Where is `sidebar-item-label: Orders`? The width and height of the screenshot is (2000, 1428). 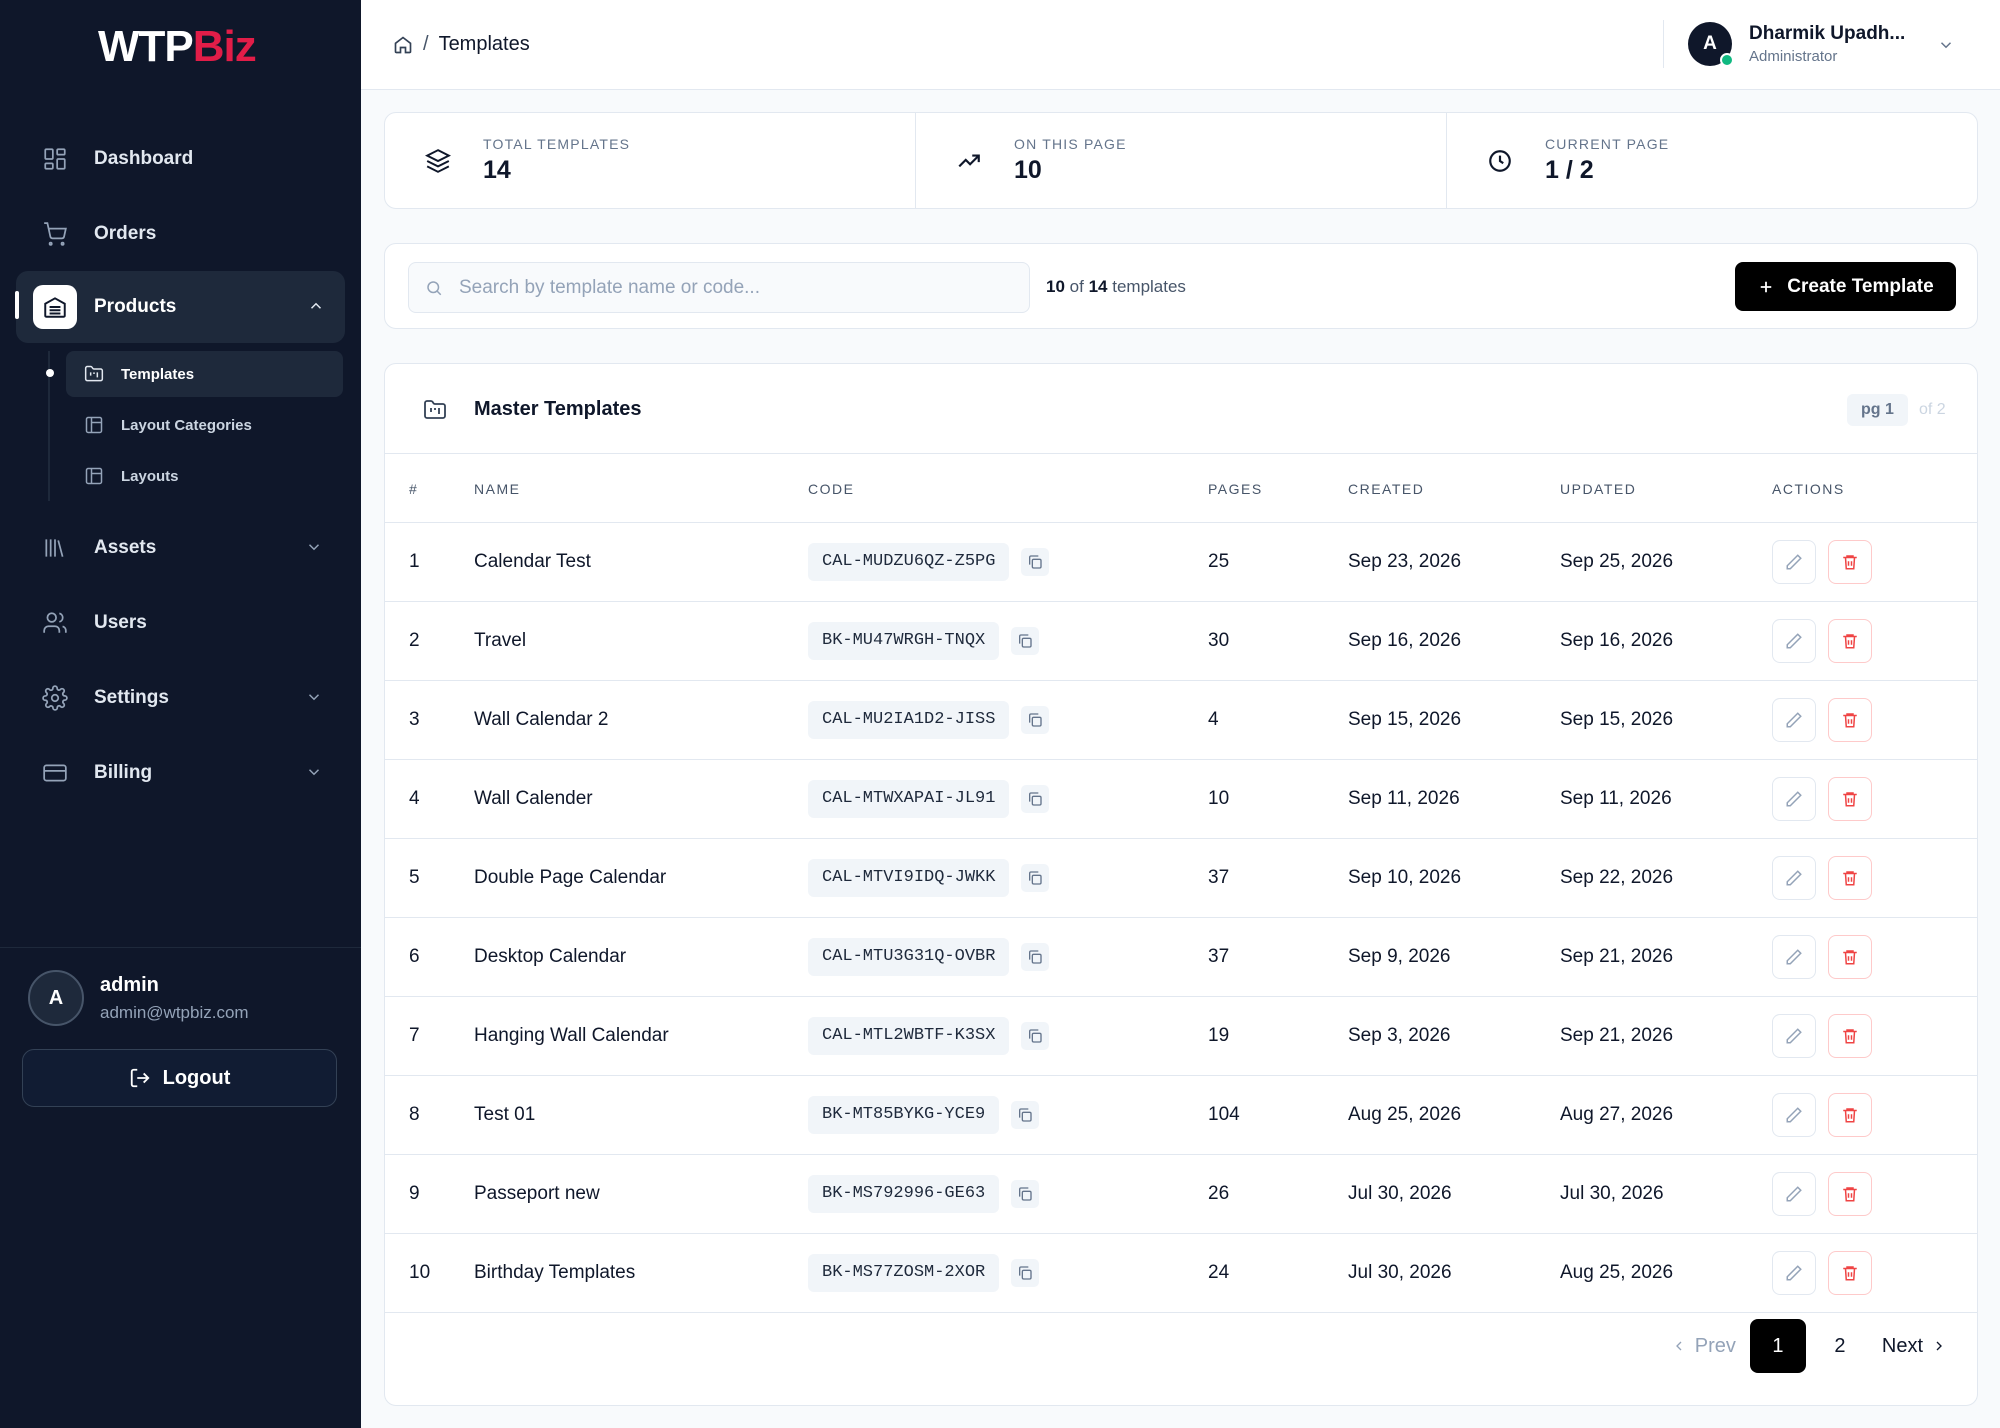 sidebar-item-label: Orders is located at coordinates (125, 233).